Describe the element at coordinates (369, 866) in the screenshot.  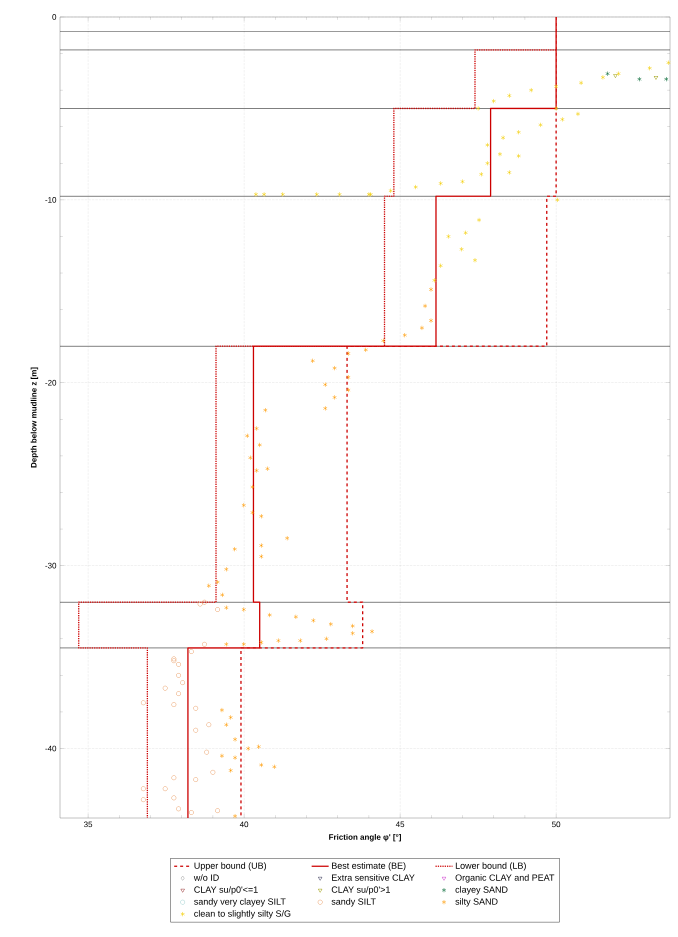
I see `legend-label: Best estimate (BE)` at that location.